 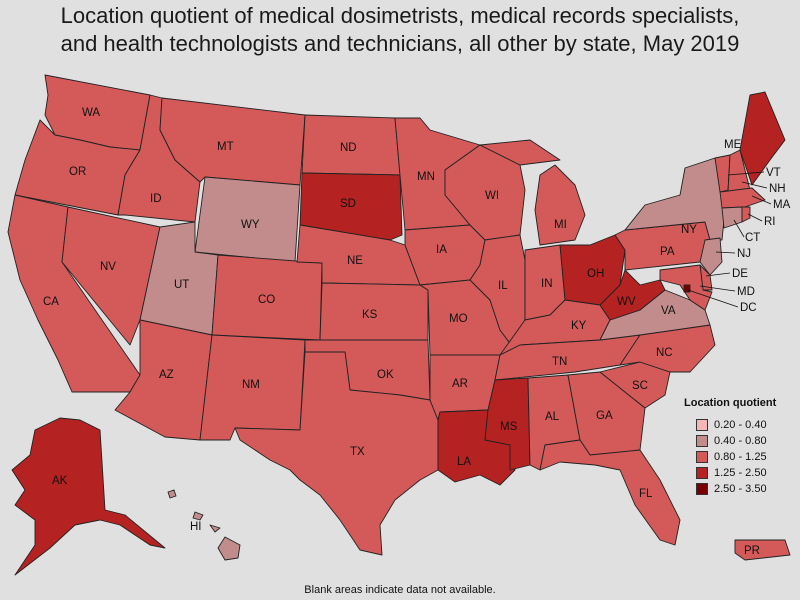 I want to click on legend-item: 0.20 - 0.40, so click(x=730, y=425).